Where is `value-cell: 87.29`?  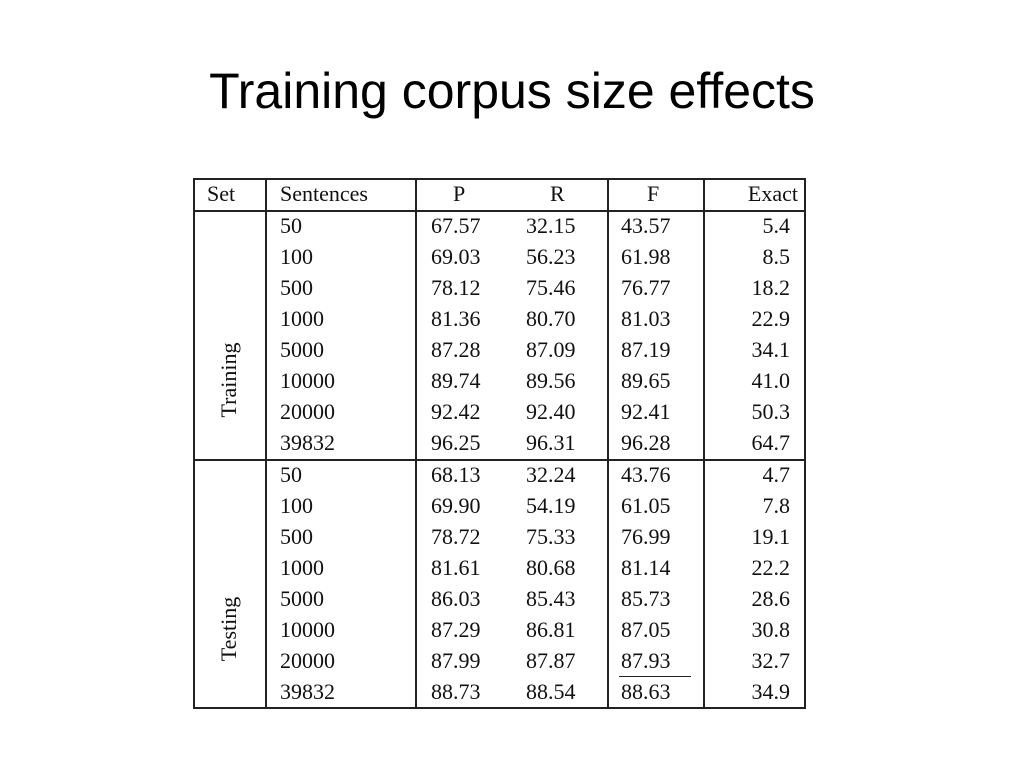 value-cell: 87.29 is located at coordinates (456, 629).